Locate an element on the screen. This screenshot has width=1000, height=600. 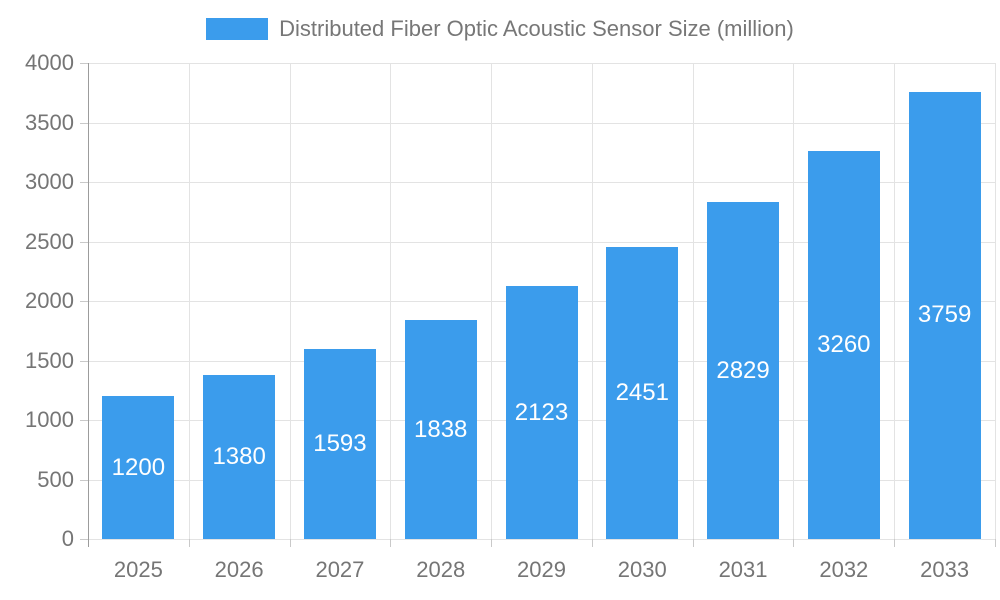
bar: 1380 is located at coordinates (239, 456).